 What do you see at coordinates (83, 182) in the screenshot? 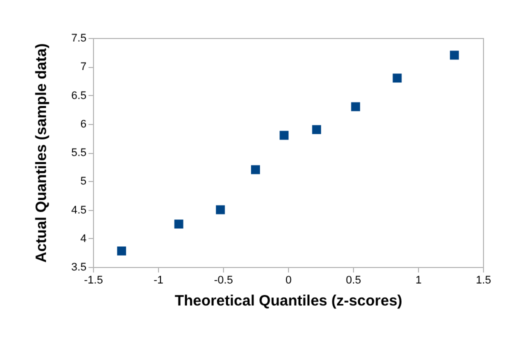
I see `y-tick-label: 5` at bounding box center [83, 182].